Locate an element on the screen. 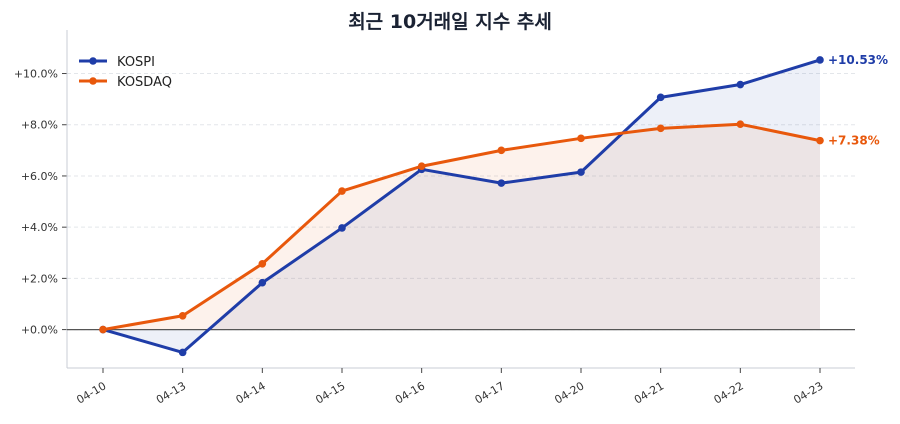 This screenshot has height=424, width=900. y-tick-label: +10.0% is located at coordinates (36, 74).